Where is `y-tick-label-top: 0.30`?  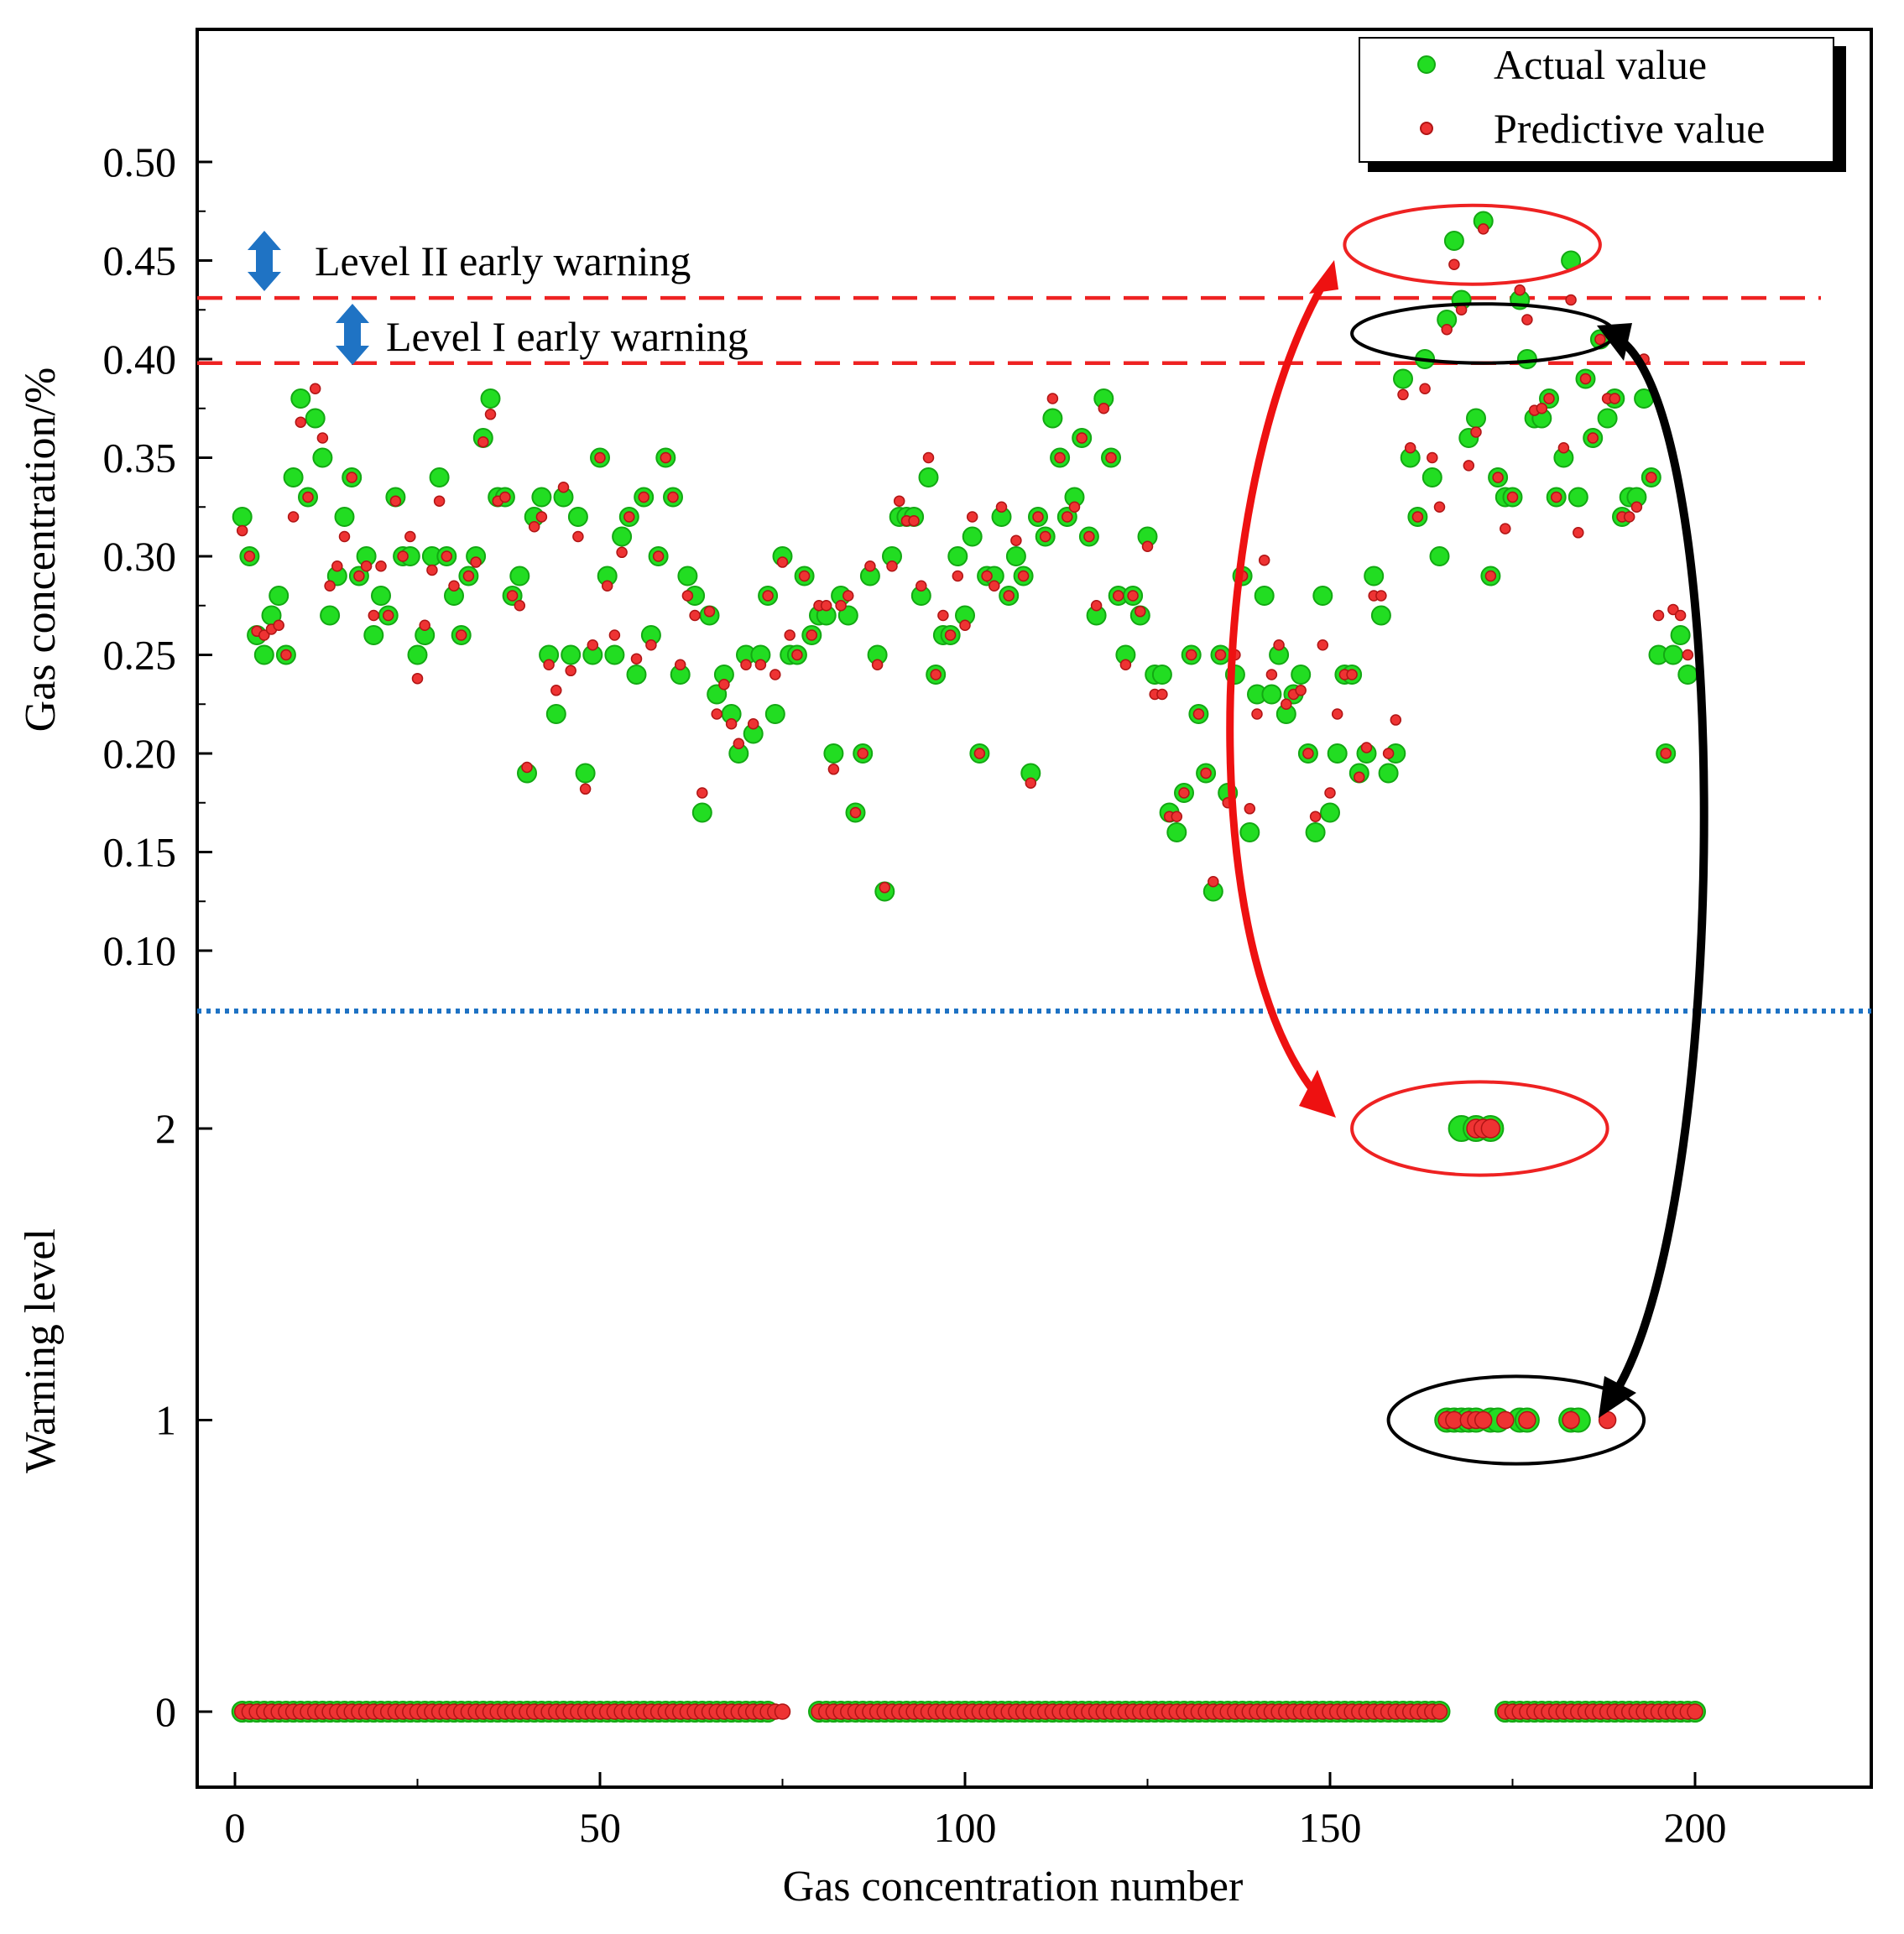
y-tick-label-top: 0.30 is located at coordinates (140, 556).